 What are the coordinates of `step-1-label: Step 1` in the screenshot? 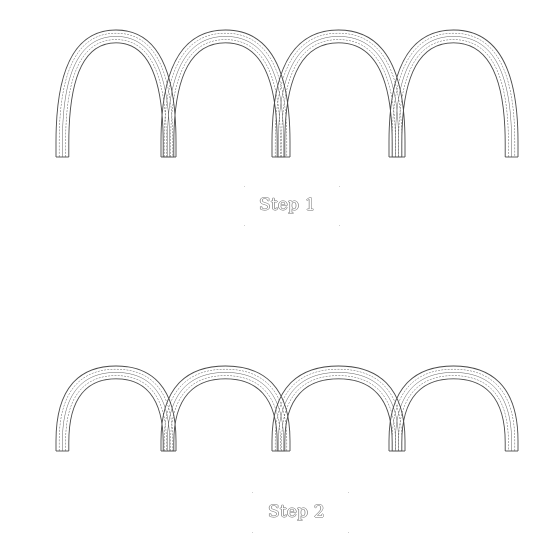 It's located at (287, 205).